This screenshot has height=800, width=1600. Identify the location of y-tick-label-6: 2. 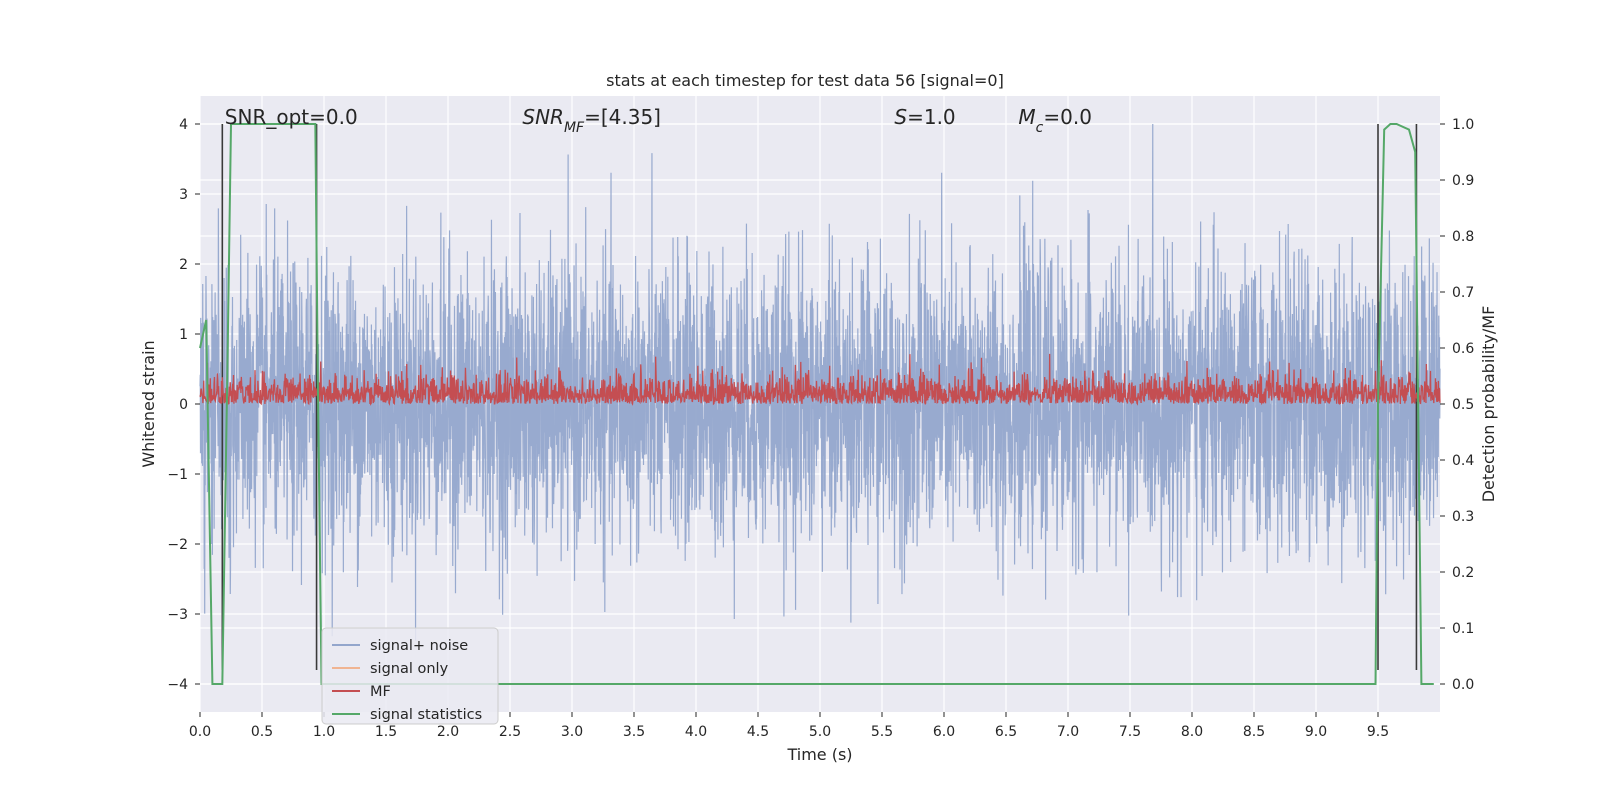
(183, 265).